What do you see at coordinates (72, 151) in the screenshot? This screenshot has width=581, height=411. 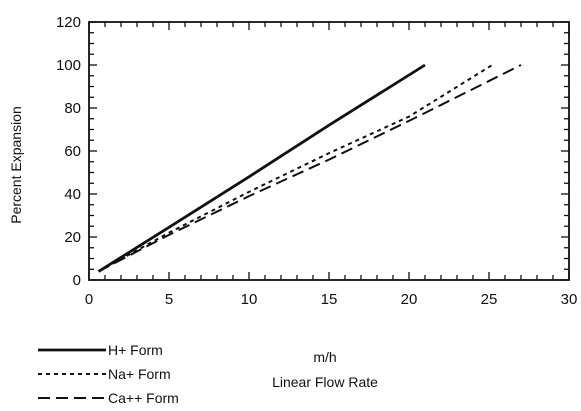 I see `y-tick-label: 60` at bounding box center [72, 151].